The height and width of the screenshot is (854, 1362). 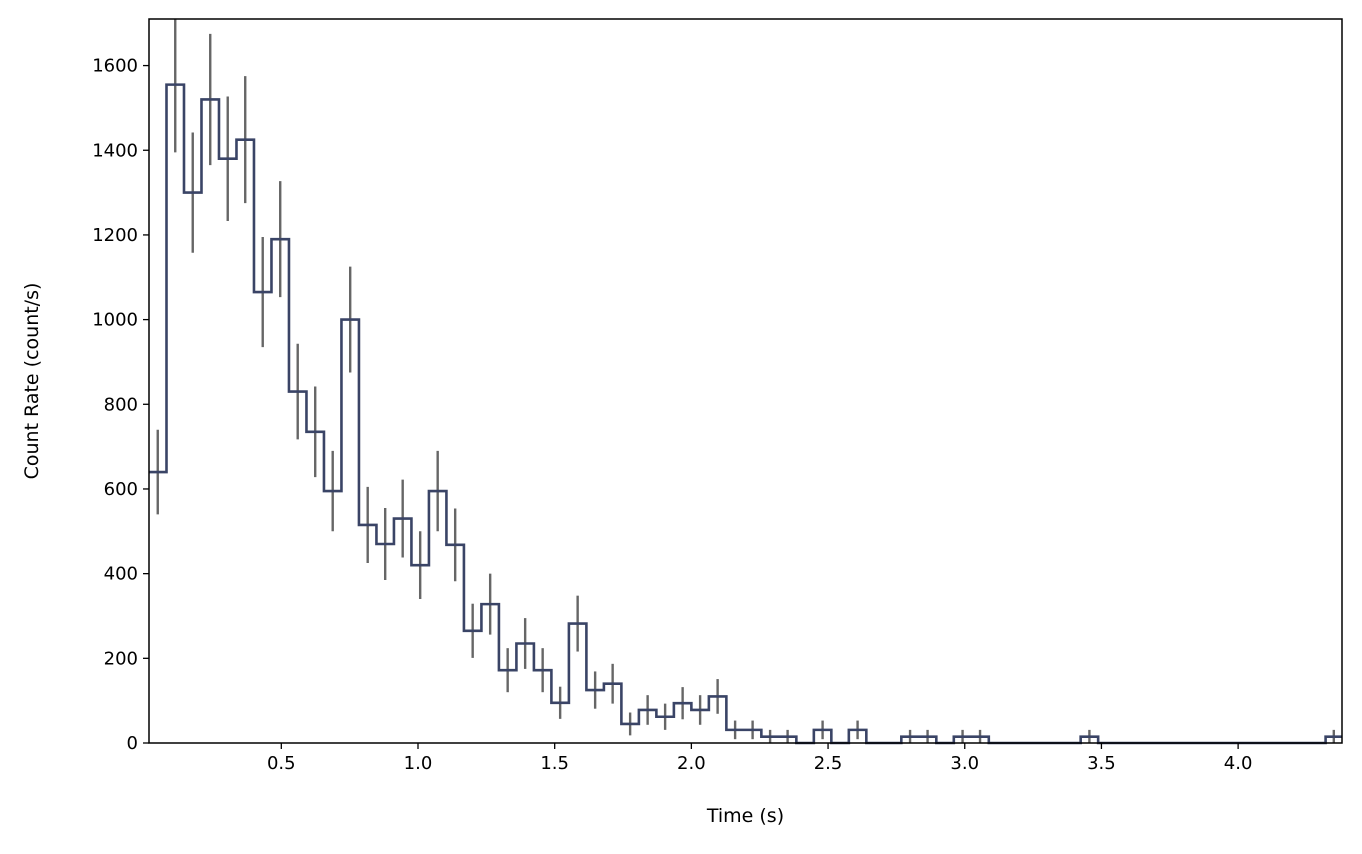 What do you see at coordinates (1101, 763) in the screenshot?
I see `x-tick-label: 3.5` at bounding box center [1101, 763].